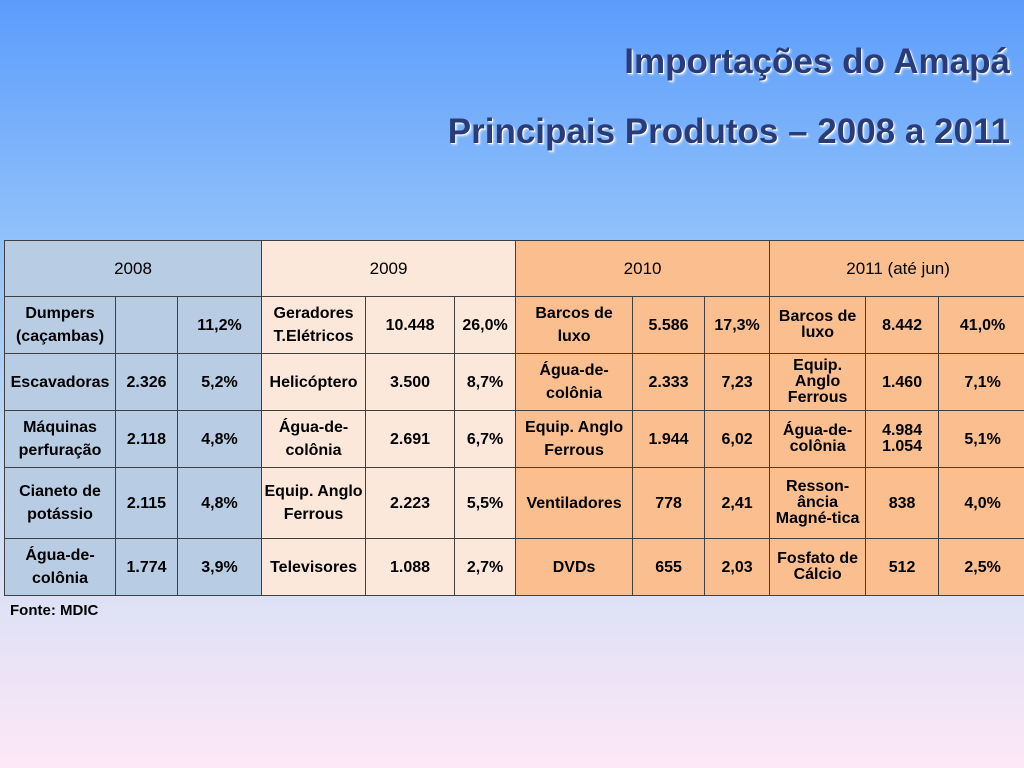  Describe the element at coordinates (981, 382) in the screenshot. I see `percent-cell: 7,1%` at that location.